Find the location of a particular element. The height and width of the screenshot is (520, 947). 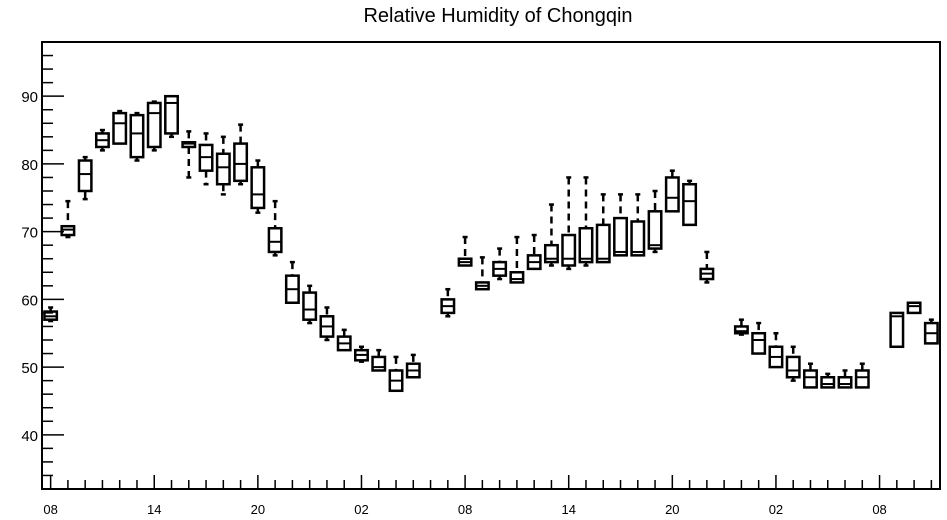

y-tick-label: 50 is located at coordinates (29, 368).